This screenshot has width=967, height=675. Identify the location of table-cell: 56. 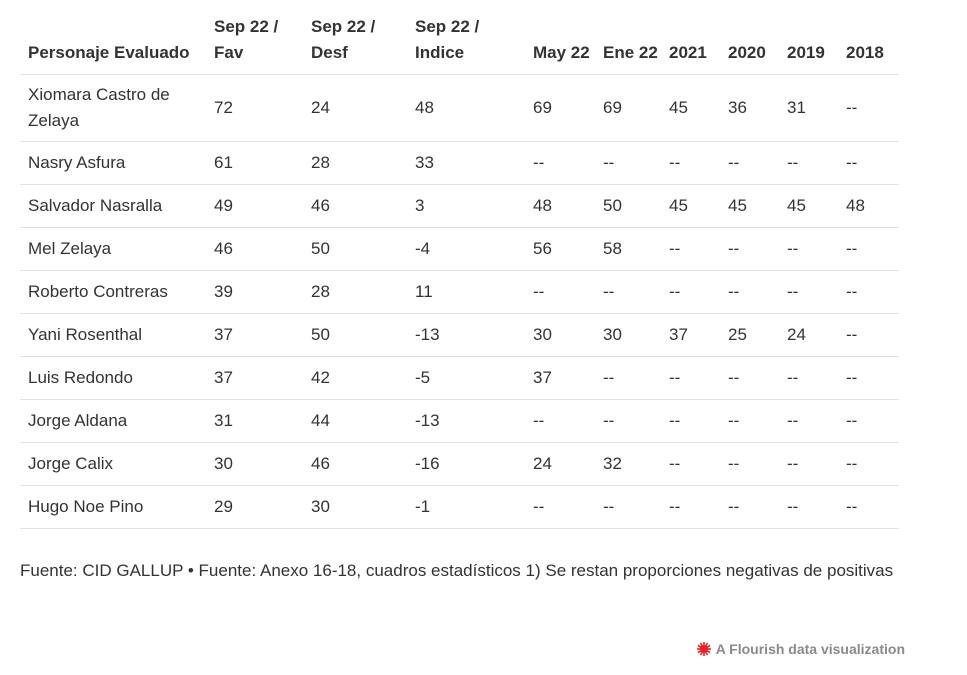
(560, 249).